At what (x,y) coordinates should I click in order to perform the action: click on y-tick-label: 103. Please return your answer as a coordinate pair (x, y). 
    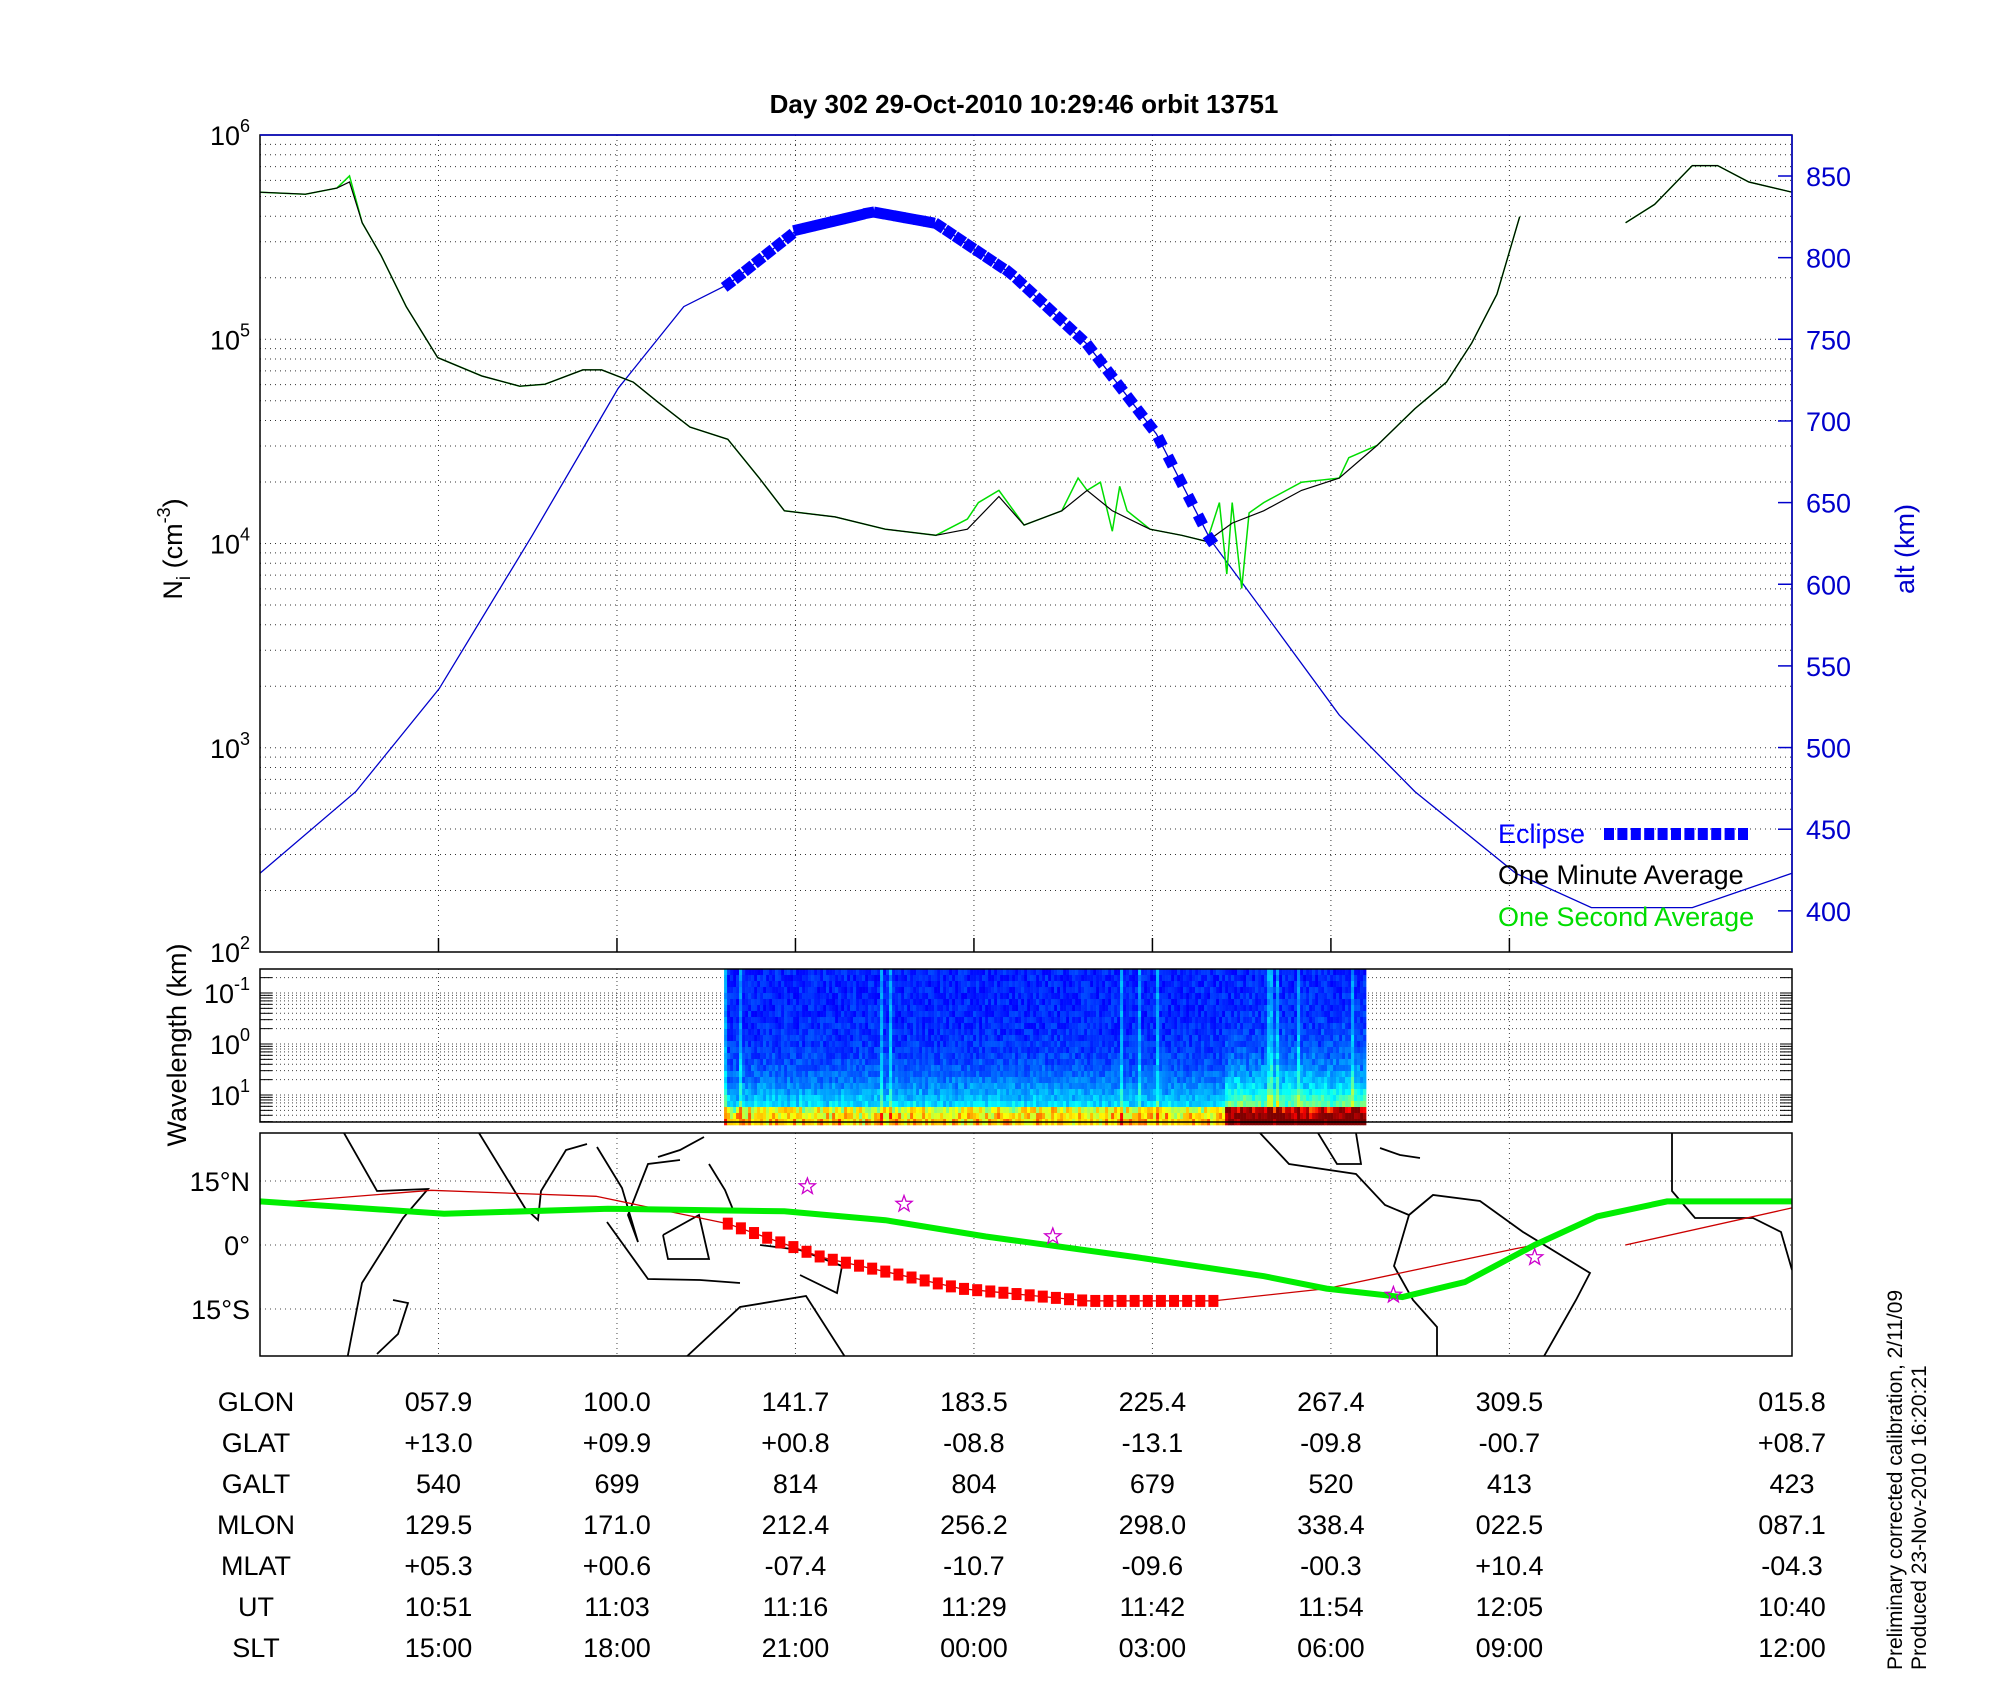
    Looking at the image, I should click on (230, 746).